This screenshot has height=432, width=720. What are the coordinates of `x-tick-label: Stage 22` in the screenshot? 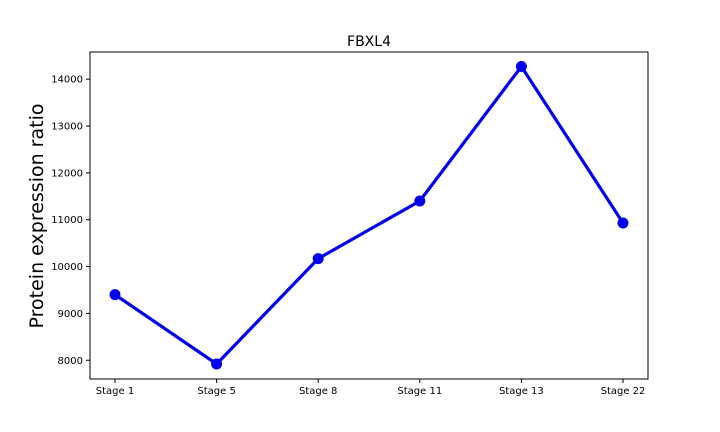 It's located at (623, 391).